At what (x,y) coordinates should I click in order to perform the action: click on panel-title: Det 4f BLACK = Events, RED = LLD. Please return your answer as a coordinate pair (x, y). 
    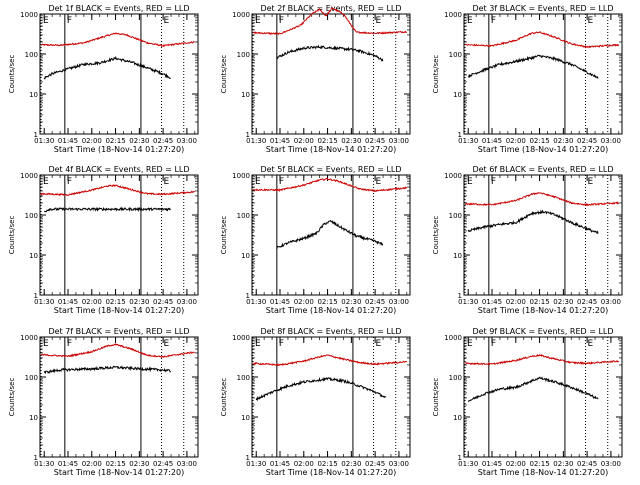
    Looking at the image, I should click on (118, 169).